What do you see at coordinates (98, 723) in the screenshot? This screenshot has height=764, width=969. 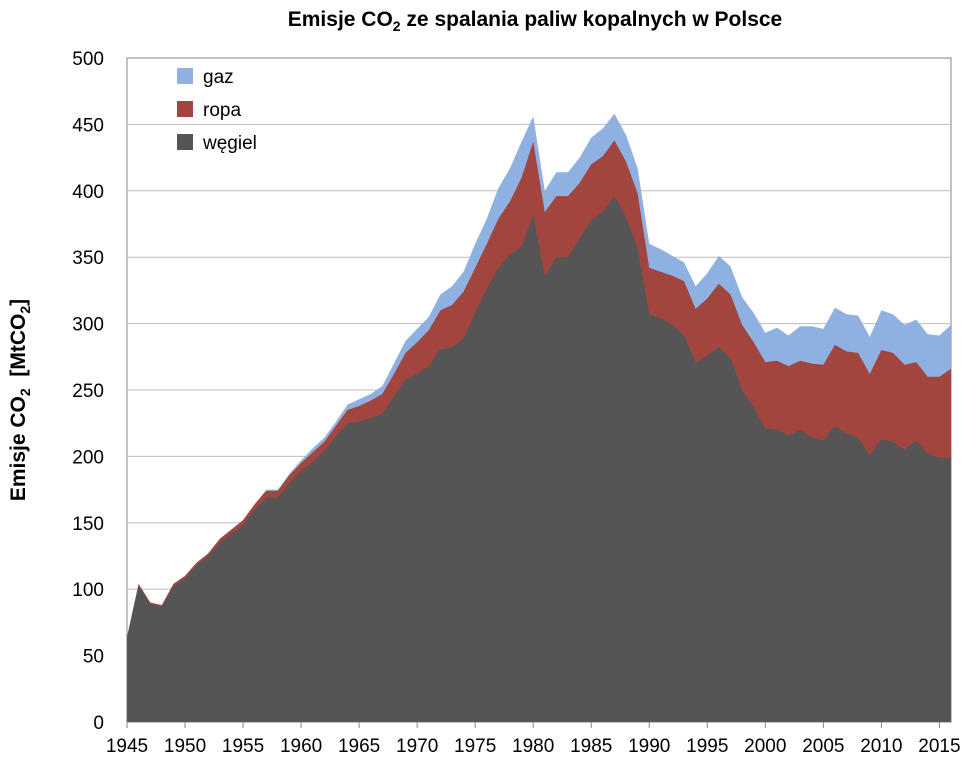 I see `y-tick-label: 0` at bounding box center [98, 723].